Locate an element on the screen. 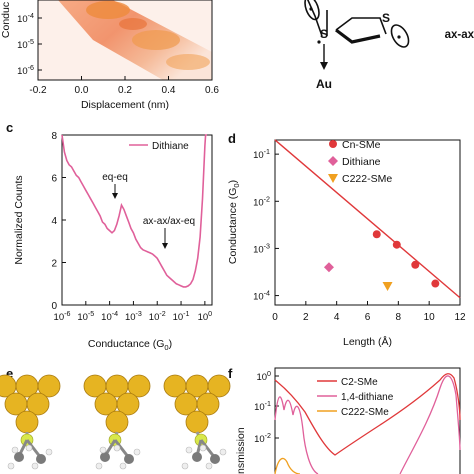 Image resolution: width=474 pixels, height=474 pixels. y-tick-label: 10⁻⁶ is located at coordinates (25, 70).